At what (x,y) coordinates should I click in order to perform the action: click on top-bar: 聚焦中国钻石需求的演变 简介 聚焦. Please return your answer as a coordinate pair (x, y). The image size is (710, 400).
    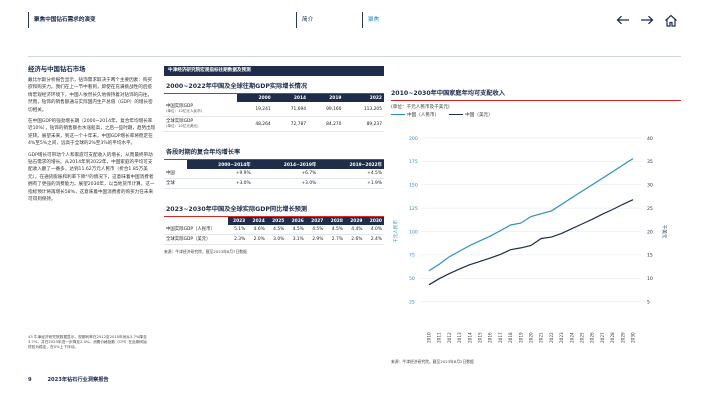
    Looking at the image, I should click on (355, 20).